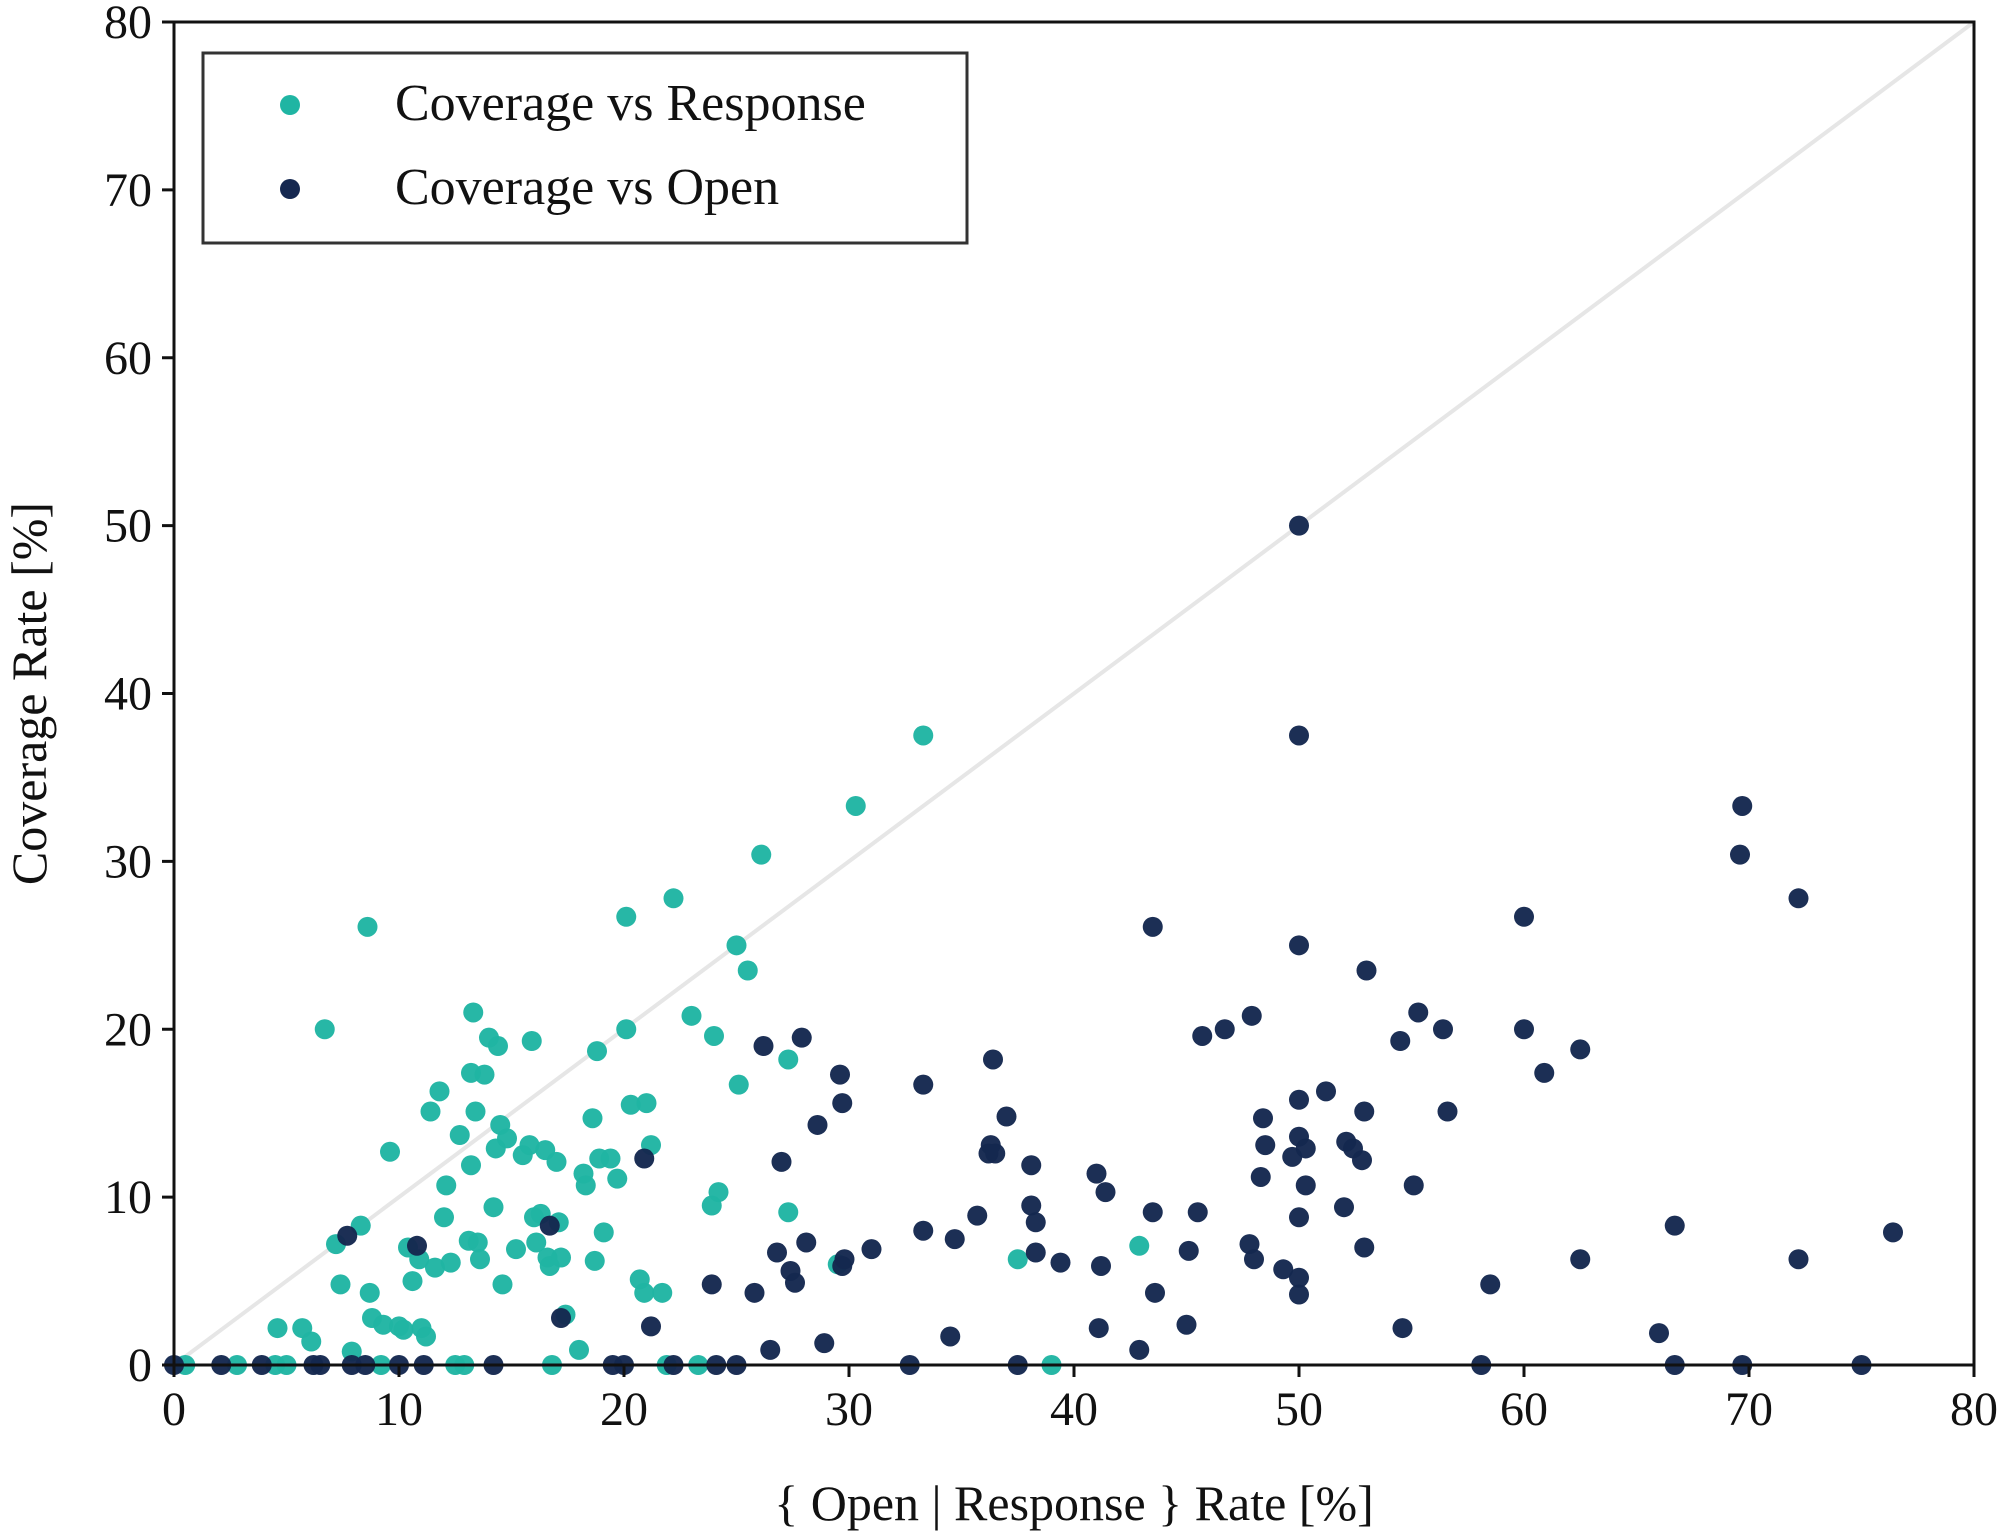  What do you see at coordinates (1080, 1400) in the screenshot?
I see `x-axis-ticks: 0 10 20 30 40 50 60 70 80` at bounding box center [1080, 1400].